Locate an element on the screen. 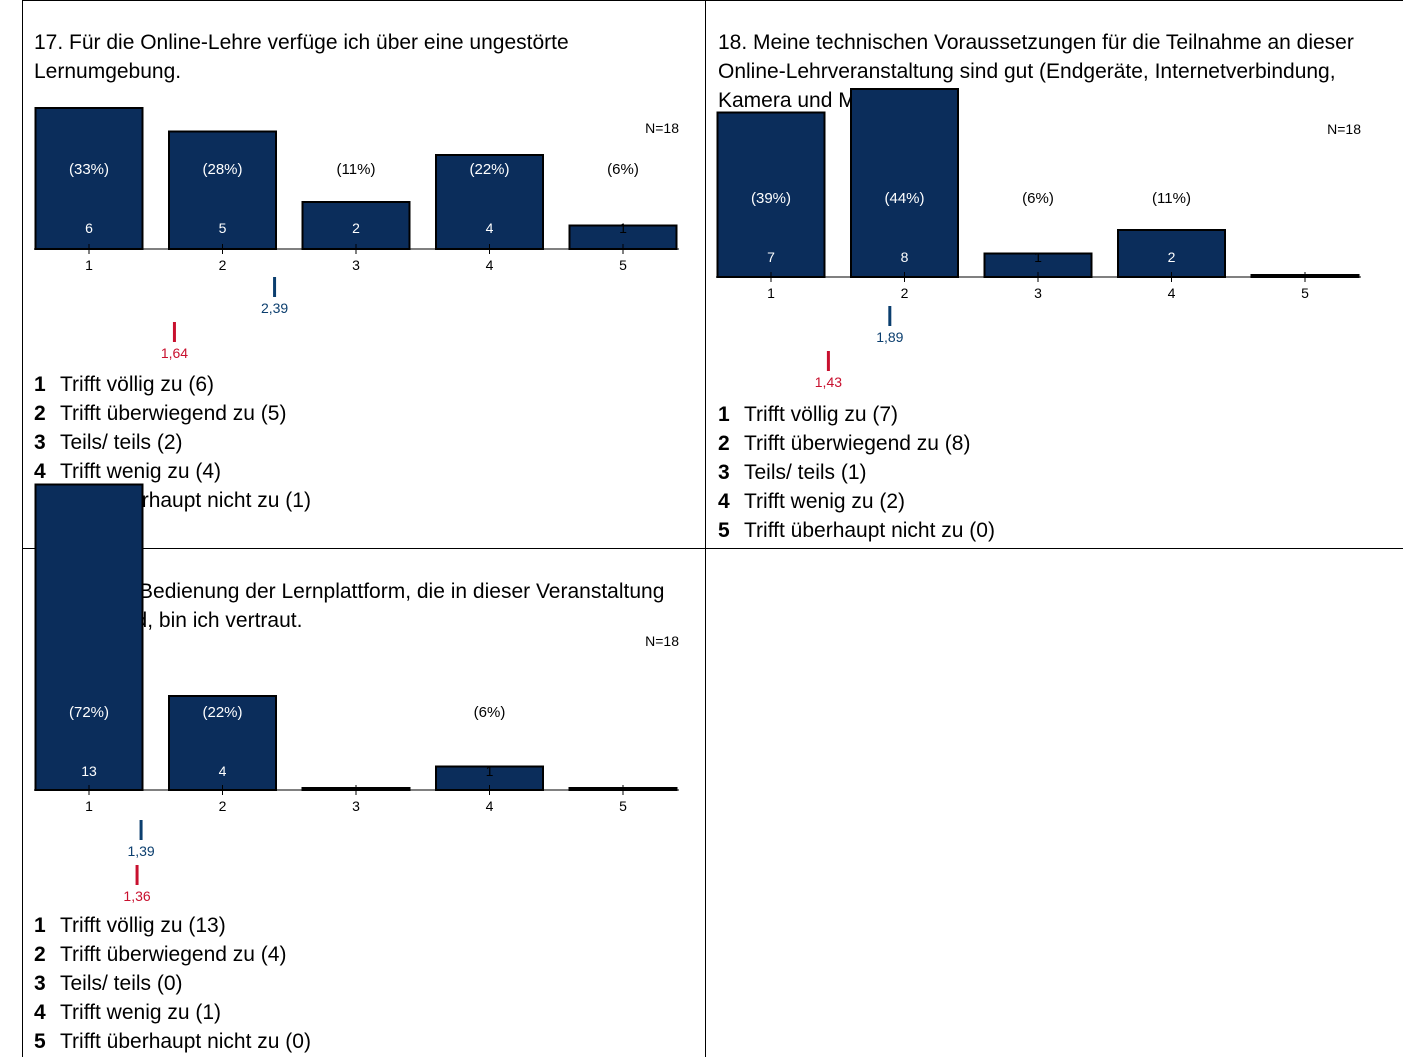 The image size is (1403, 1057). legend-text: Trifft überwiegend zu (4) is located at coordinates (173, 954).